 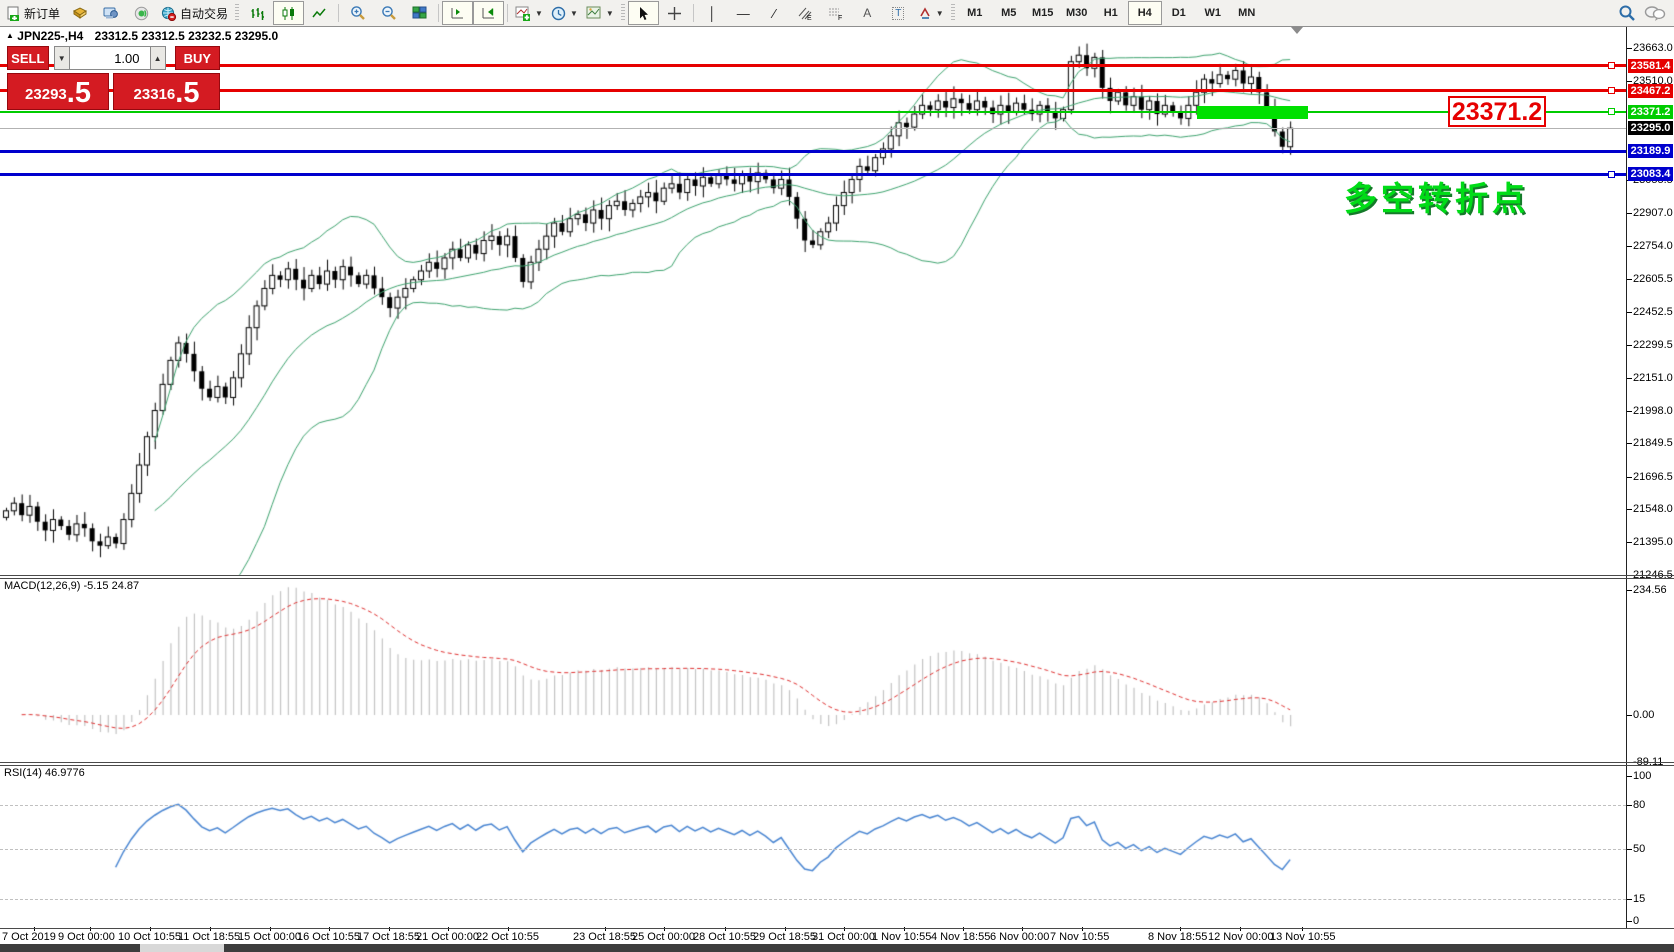 I want to click on macd-axis-tickmark, so click(x=1629, y=591).